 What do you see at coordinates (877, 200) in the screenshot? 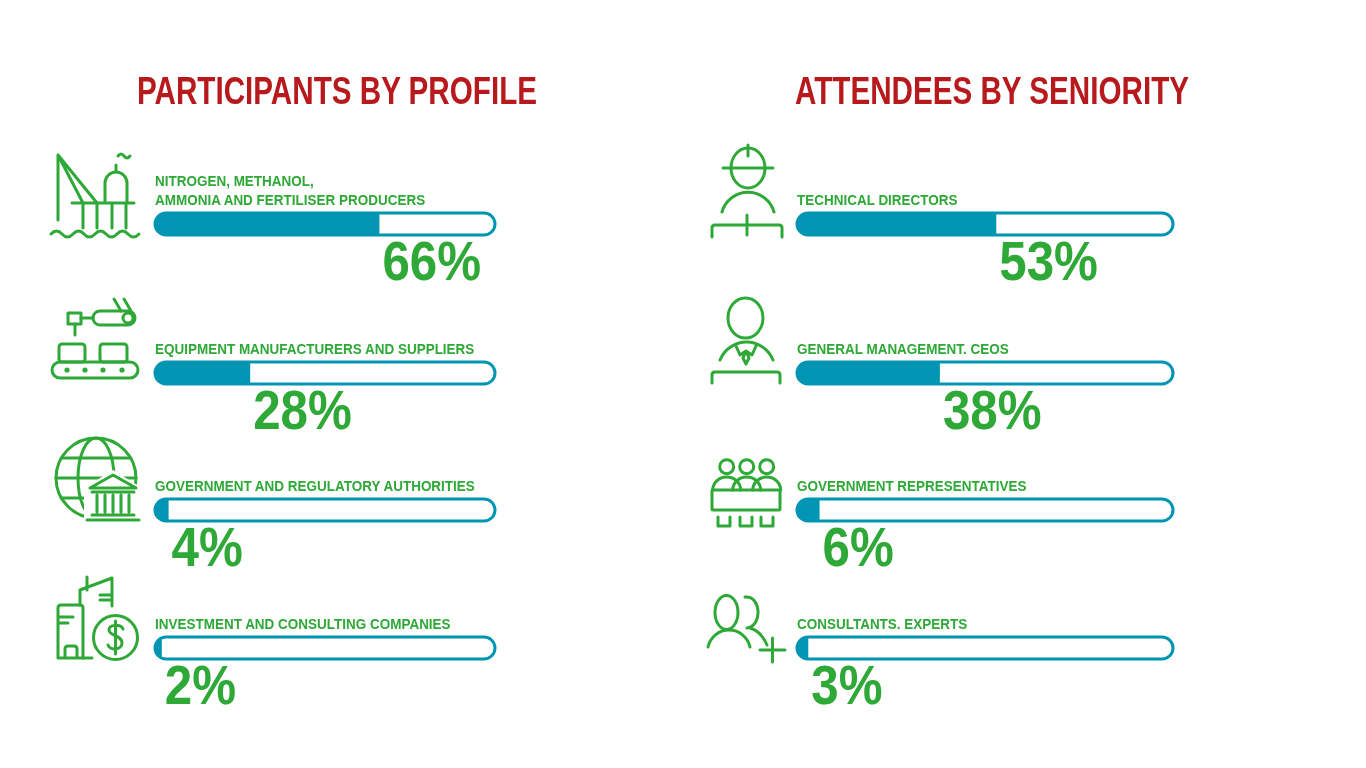
I see `category-label: TECHNICAL DIRECTORS` at bounding box center [877, 200].